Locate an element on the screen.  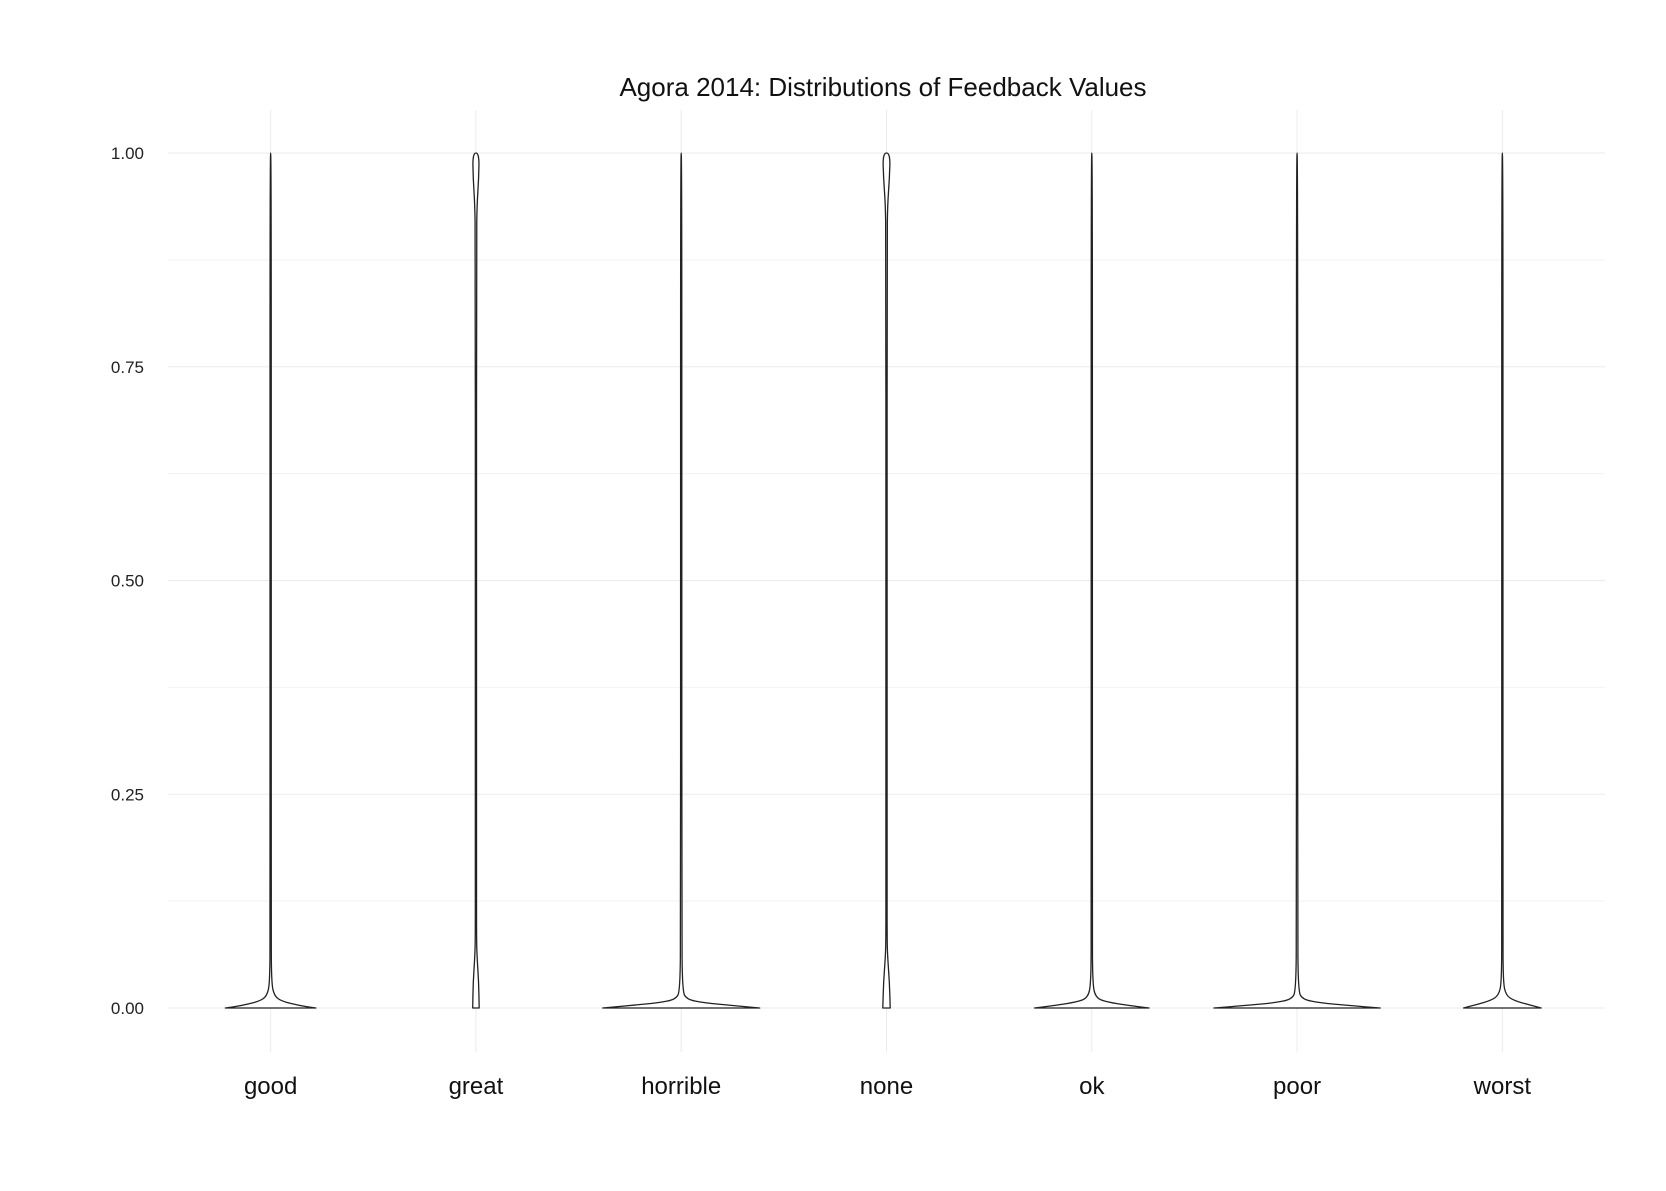
y-tick-label: 0.50 is located at coordinates (127, 581).